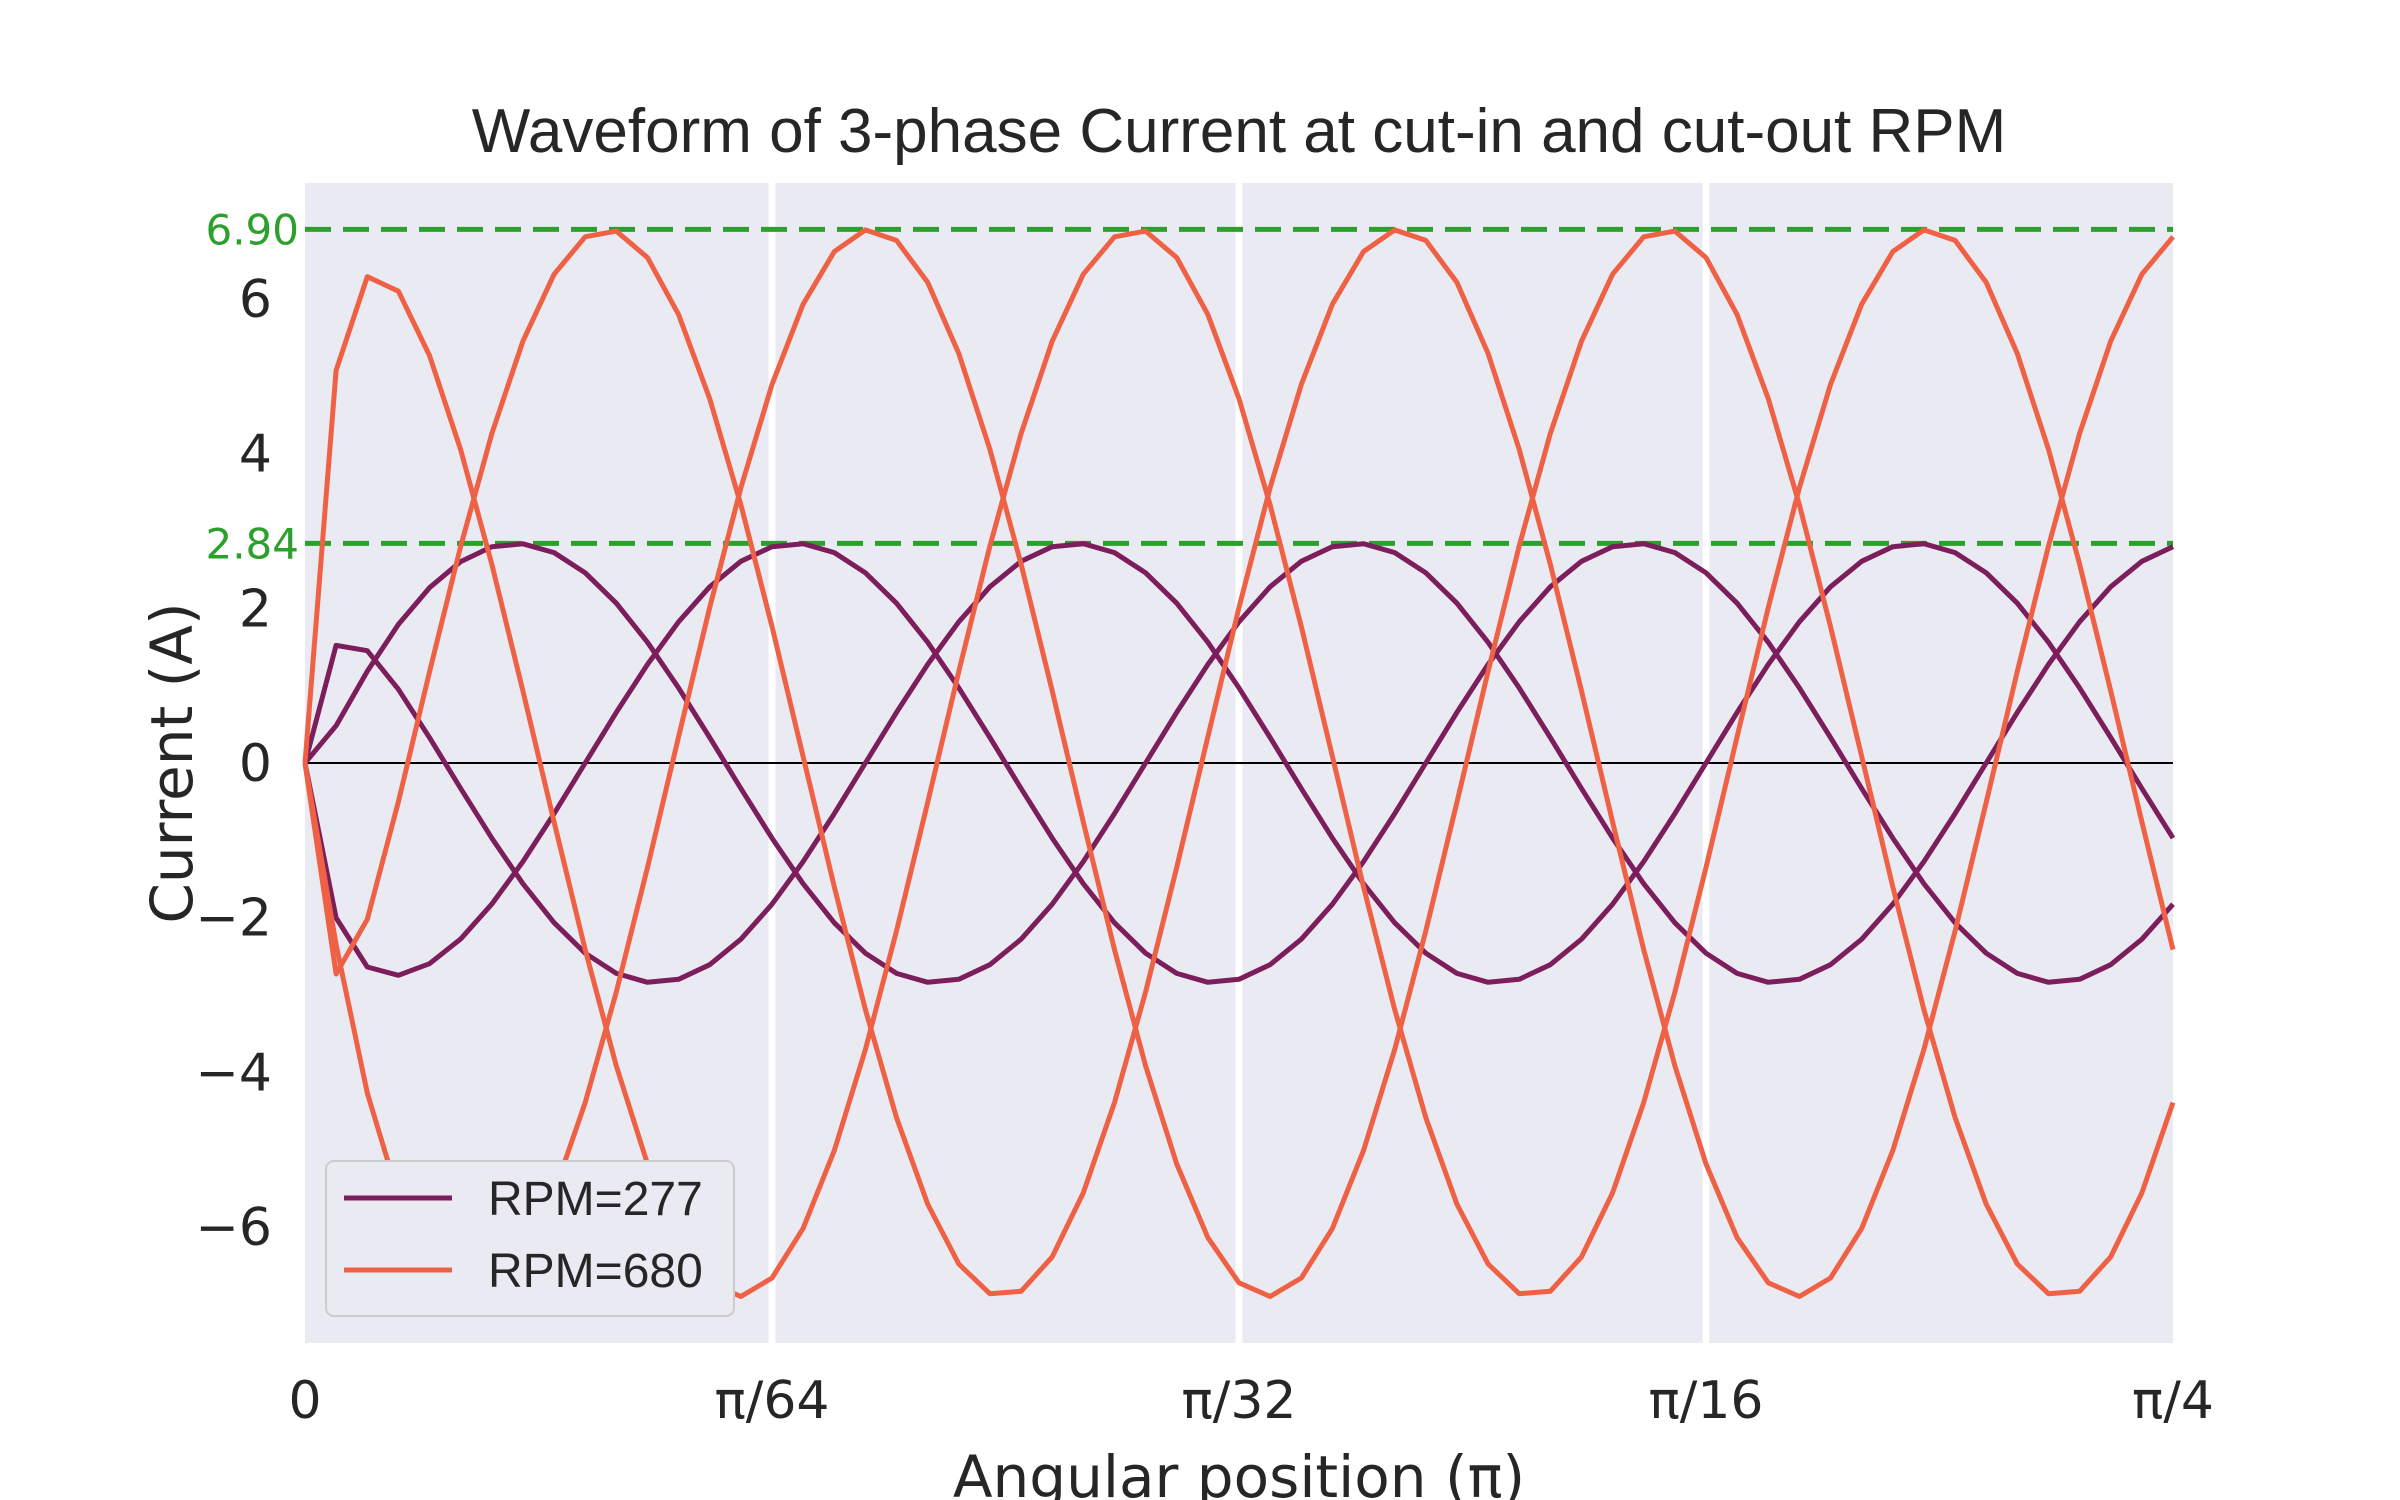  I want to click on x-tick-labels: 0 π/64 π/32 π/16 π/4, so click(1251, 1401).